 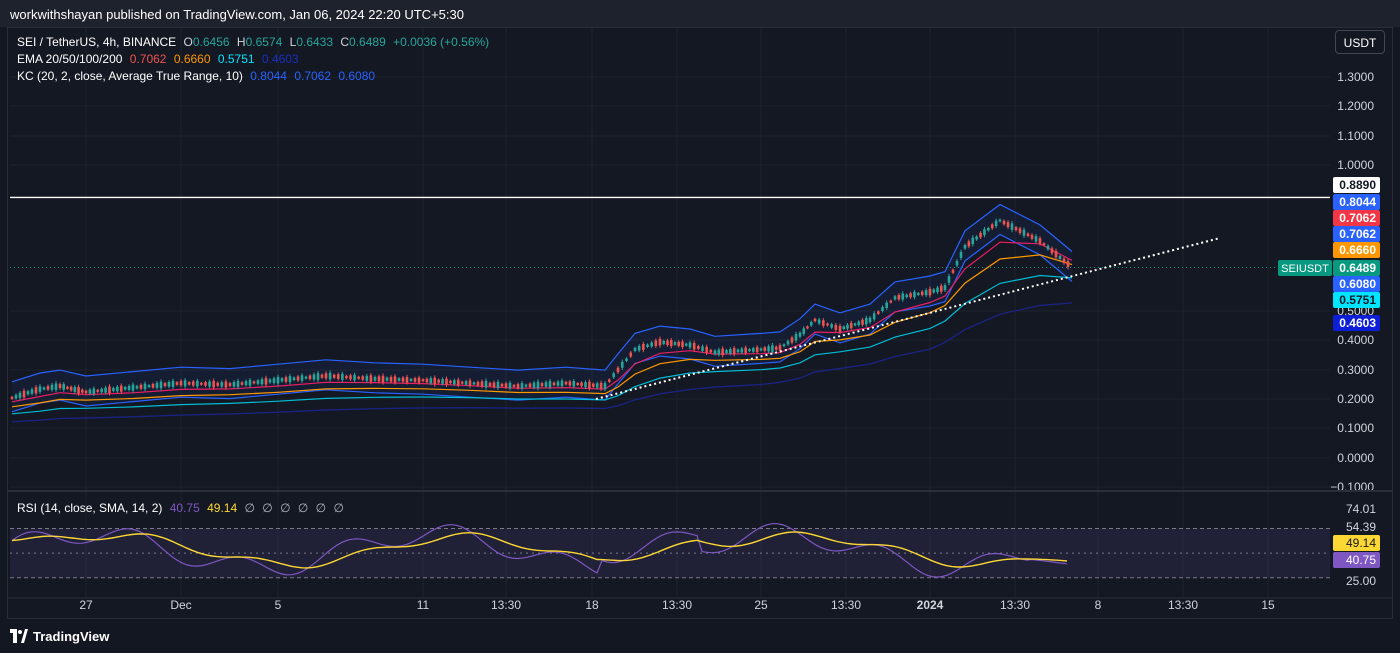 I want to click on ema-label: EMA 20/50/100/200, so click(x=70, y=59).